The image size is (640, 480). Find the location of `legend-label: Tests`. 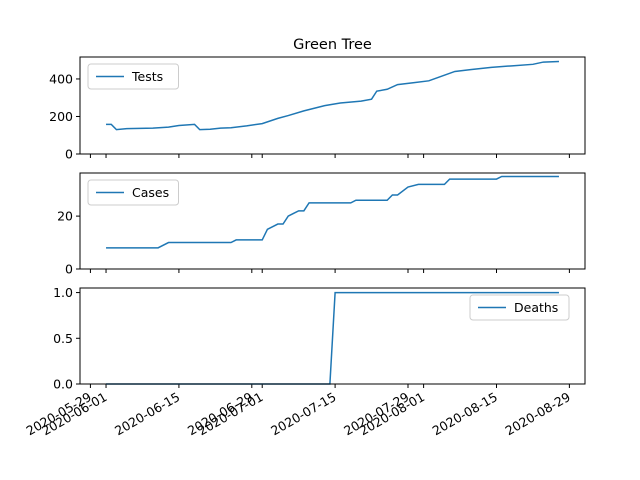

legend-label: Tests is located at coordinates (147, 76).